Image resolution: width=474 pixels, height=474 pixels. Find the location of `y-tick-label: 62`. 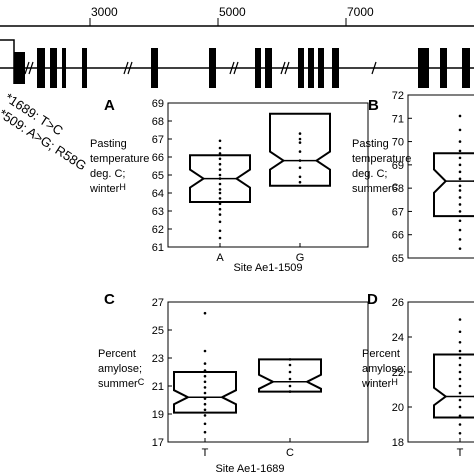

y-tick-label: 62 is located at coordinates (158, 230).